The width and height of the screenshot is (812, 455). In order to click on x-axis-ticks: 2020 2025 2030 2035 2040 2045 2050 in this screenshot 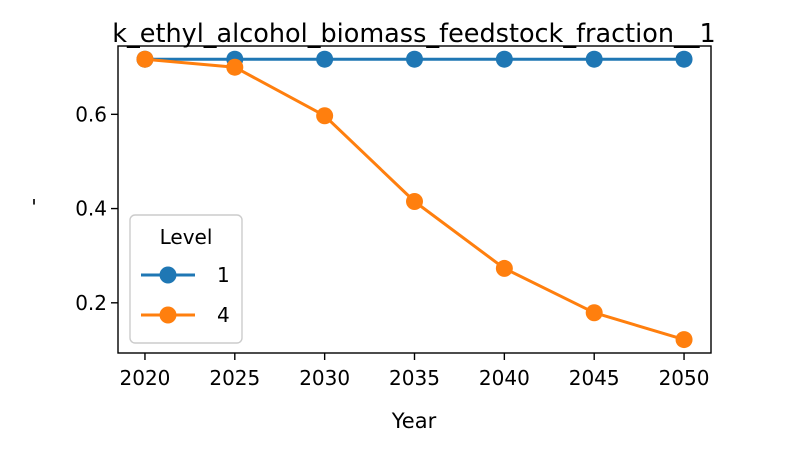, I will do `click(415, 371)`.